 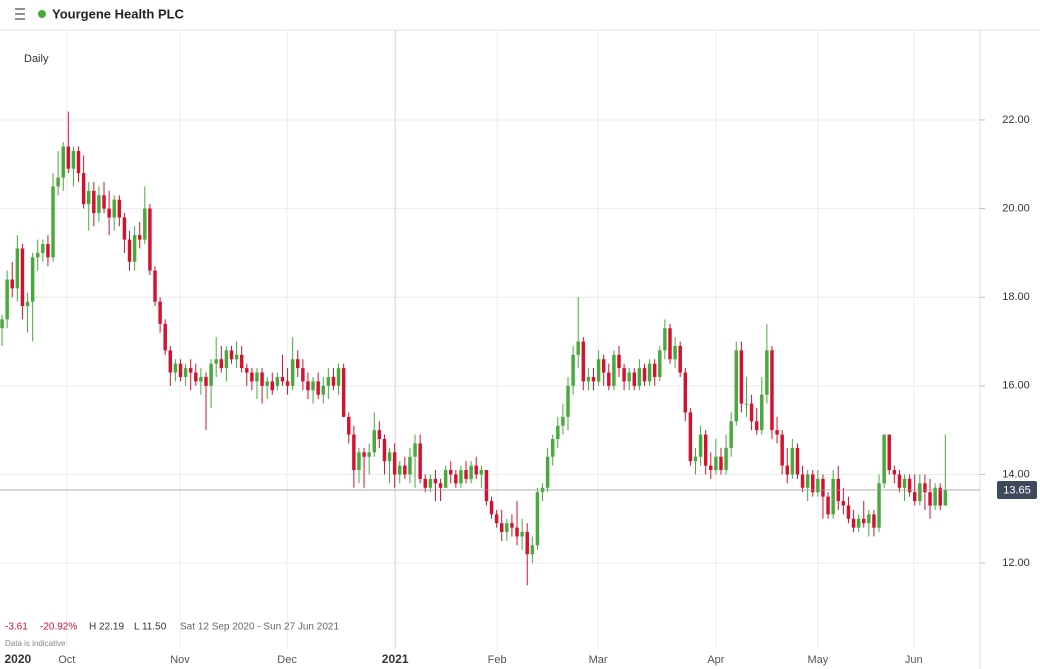 I want to click on disclaimer: Data is indicative, so click(x=35, y=643).